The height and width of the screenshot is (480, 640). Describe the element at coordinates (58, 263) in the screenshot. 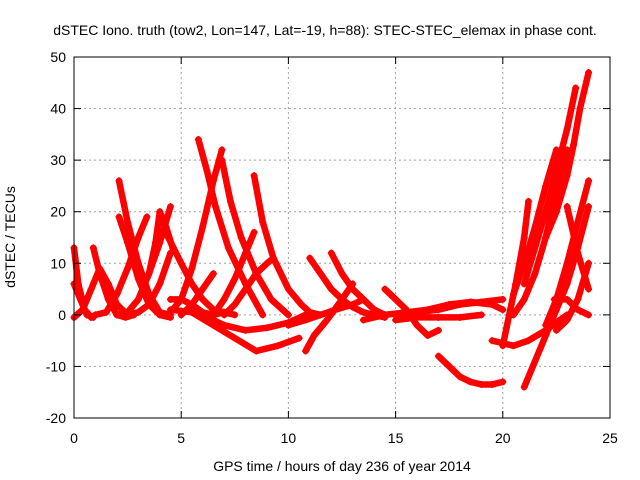

I see `y-tick-label: 10` at that location.